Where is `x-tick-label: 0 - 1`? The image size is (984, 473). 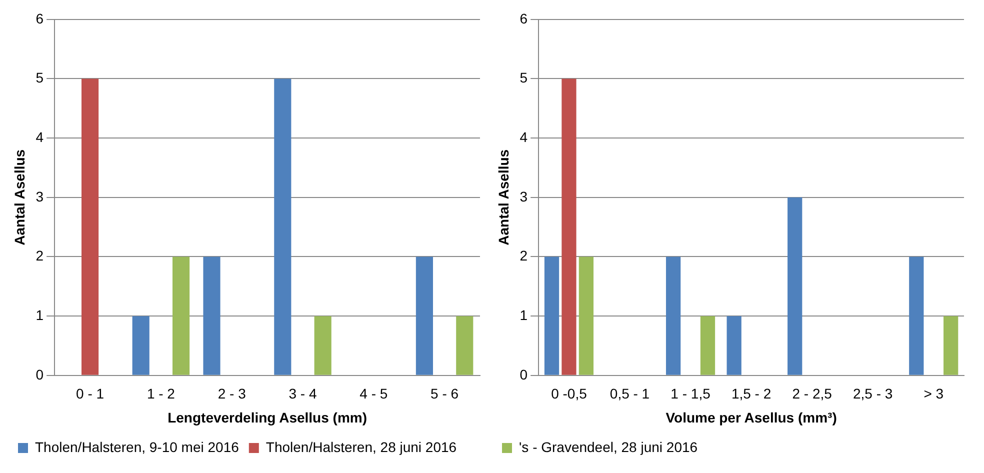
x-tick-label: 0 - 1 is located at coordinates (90, 394).